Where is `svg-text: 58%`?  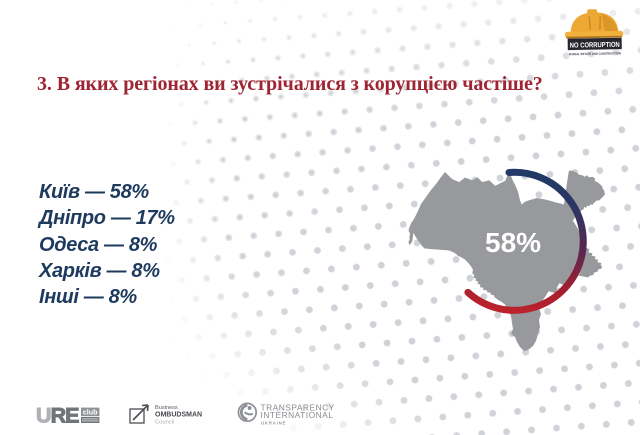 svg-text: 58% is located at coordinates (513, 242).